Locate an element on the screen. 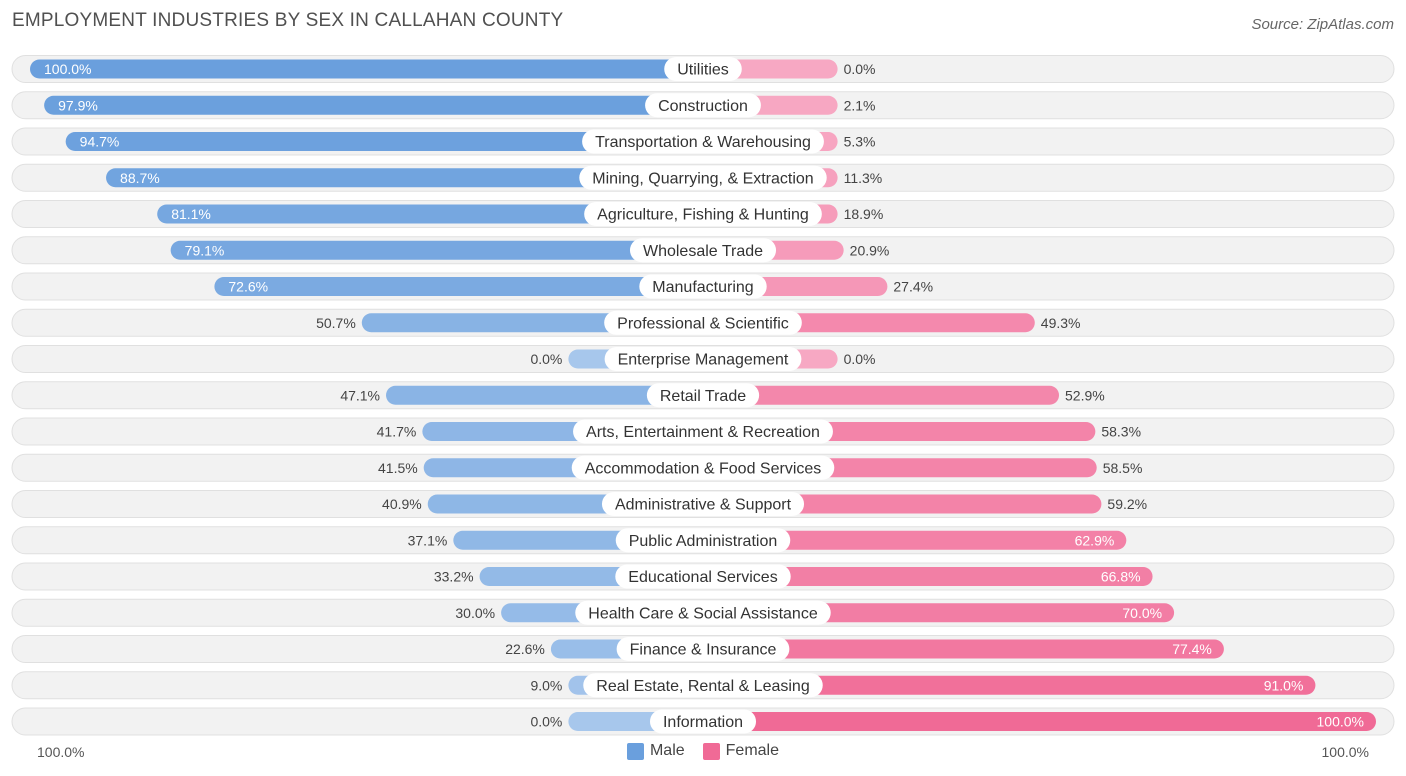 The image size is (1406, 776). female-bar-finance-insurance is located at coordinates (963, 649).